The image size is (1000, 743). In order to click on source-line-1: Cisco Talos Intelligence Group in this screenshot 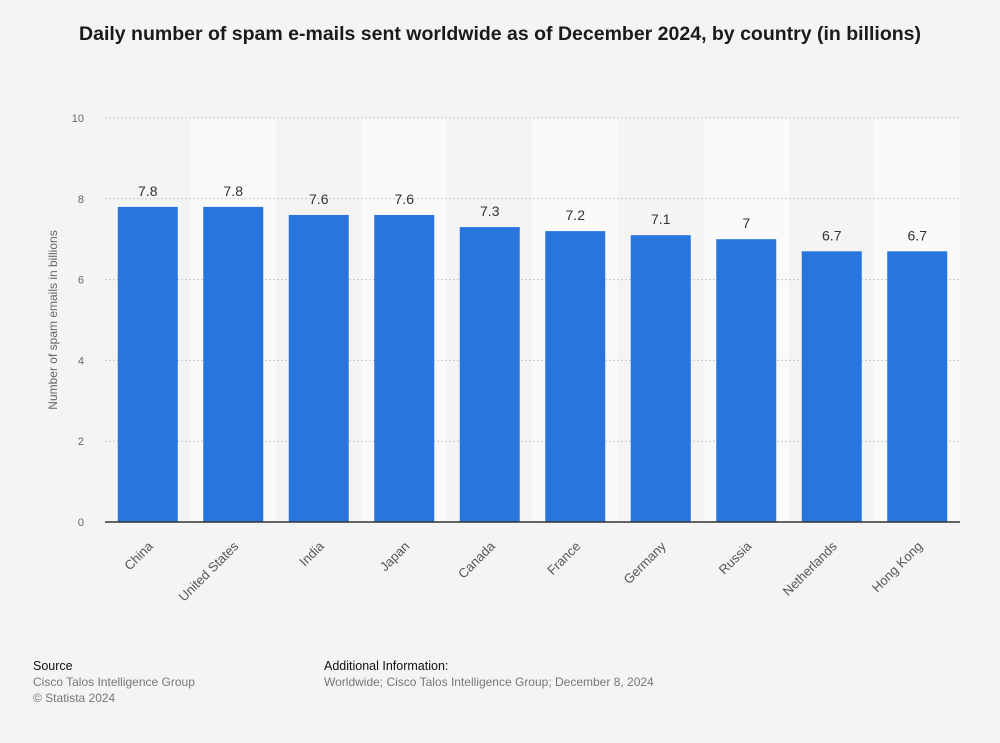, I will do `click(114, 682)`.